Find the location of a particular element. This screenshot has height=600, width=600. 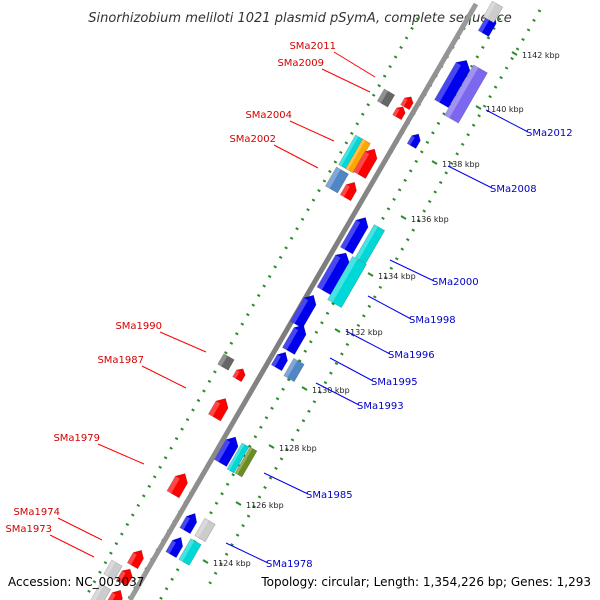

gene-label-reverse: SMa1995 is located at coordinates (394, 382).